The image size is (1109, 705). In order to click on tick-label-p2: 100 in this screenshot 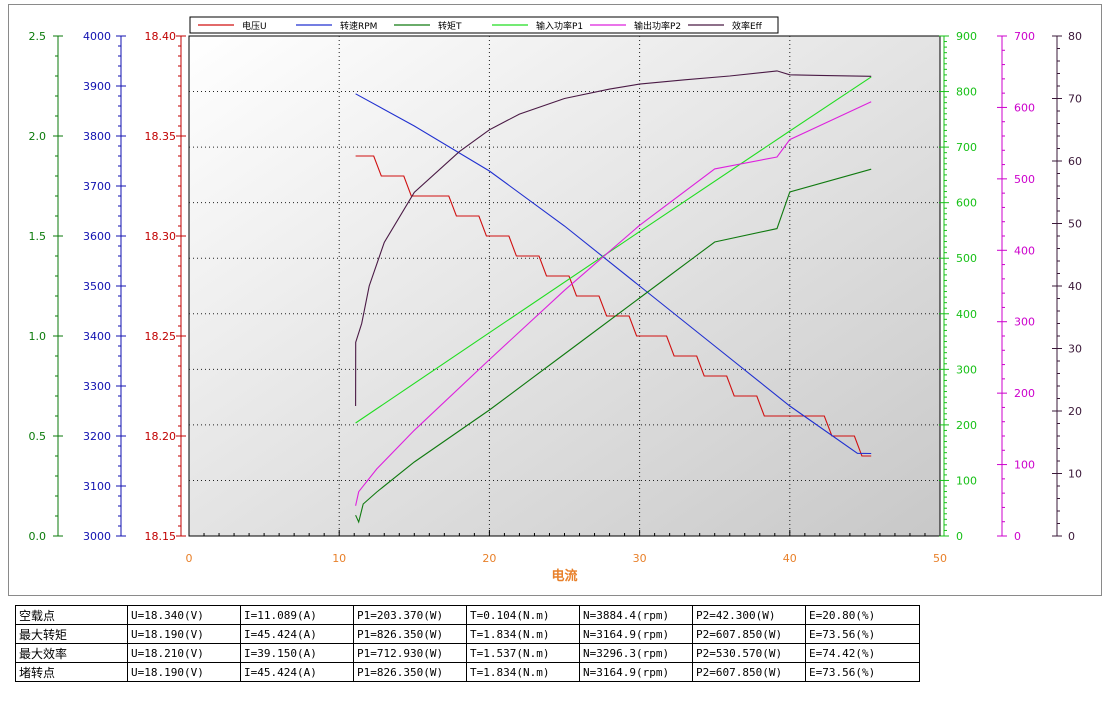, I will do `click(1024, 465)`.